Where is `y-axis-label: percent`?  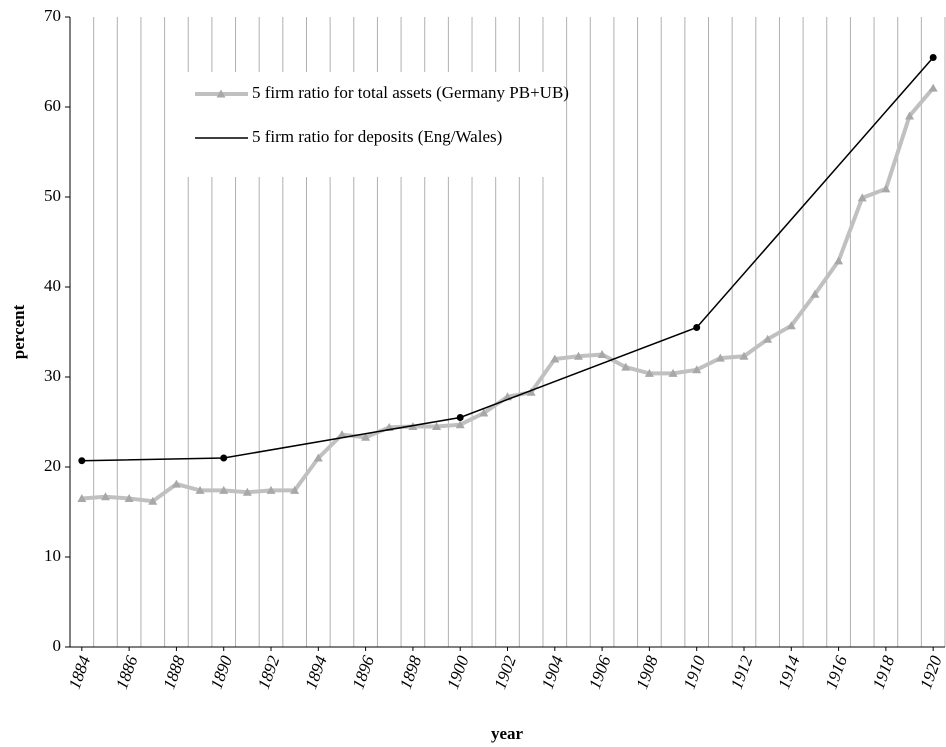 y-axis-label: percent is located at coordinates (18, 331).